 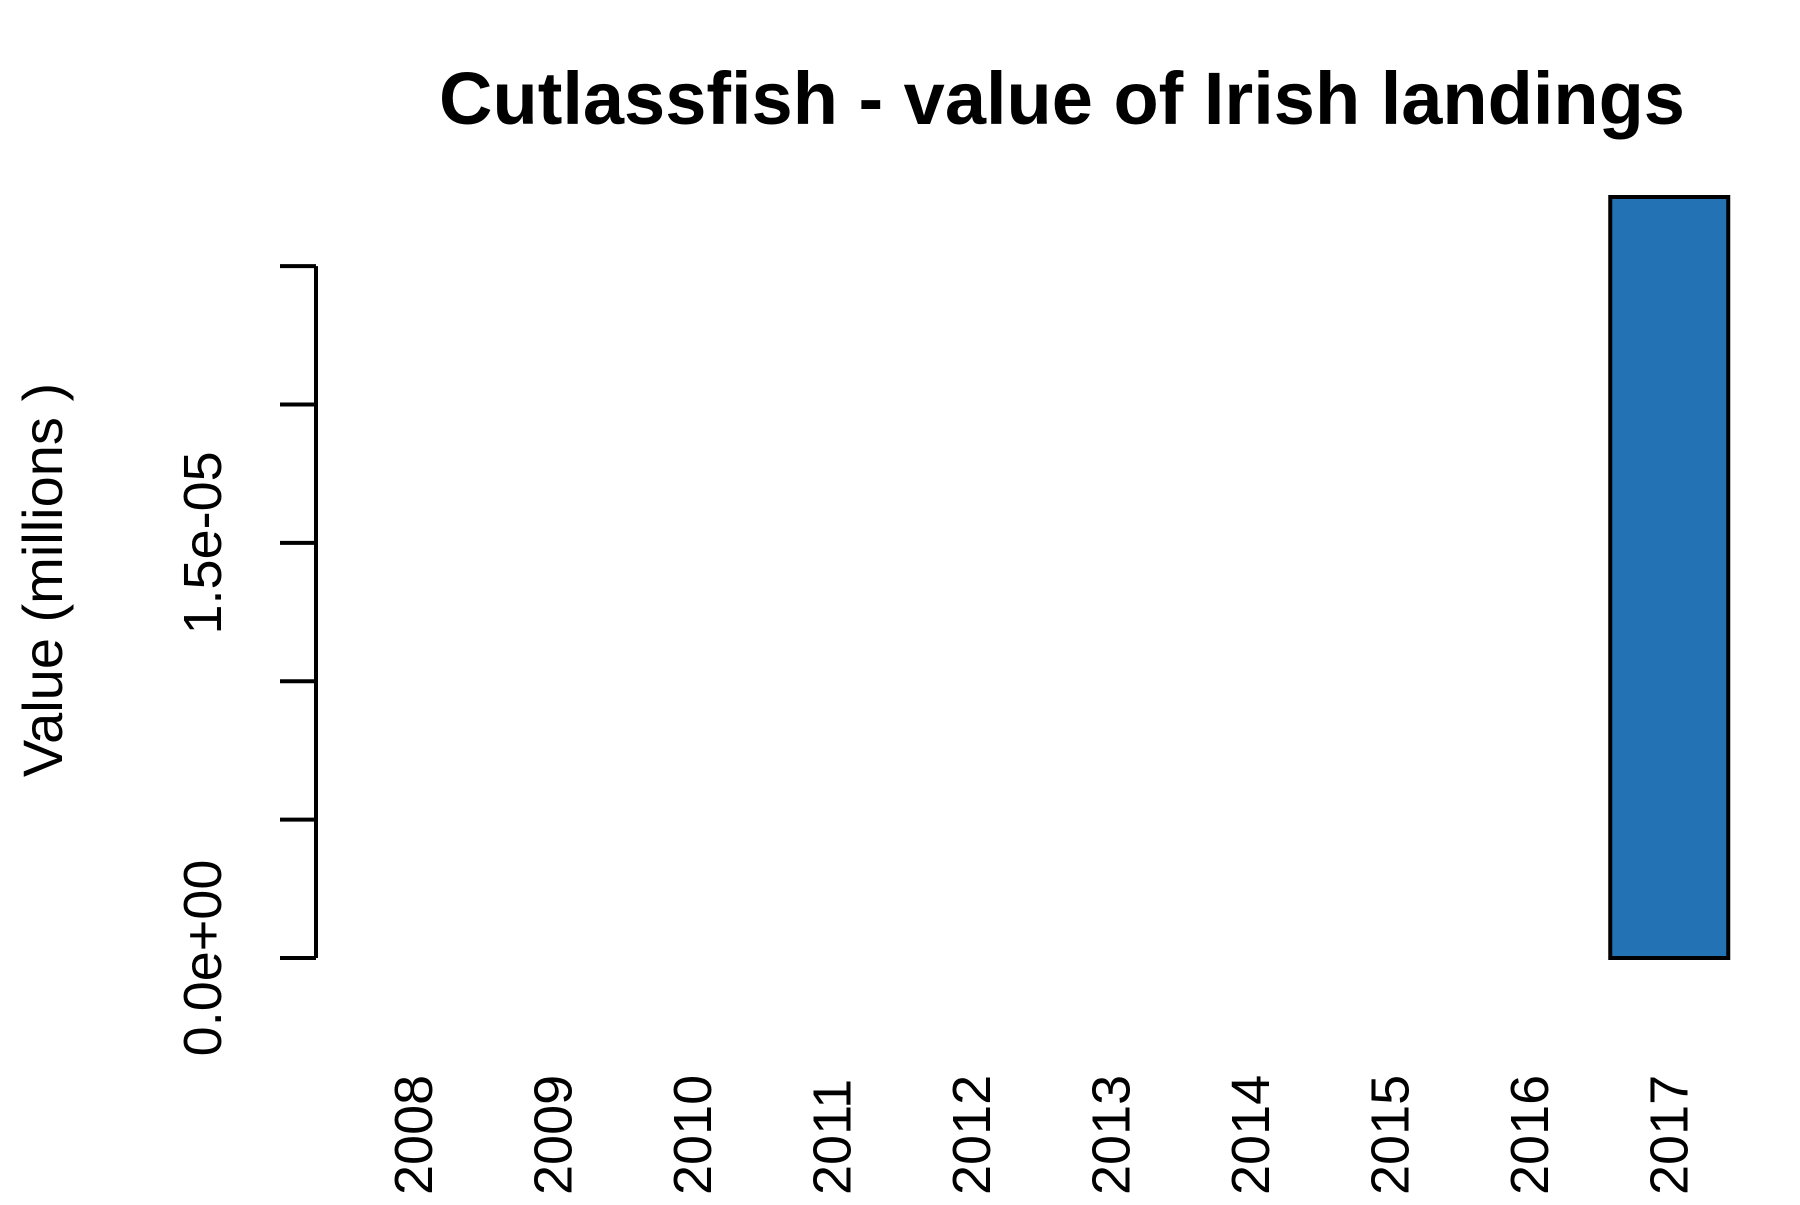 I want to click on x-tick-label-2017: 2017, so click(x=1669, y=1135).